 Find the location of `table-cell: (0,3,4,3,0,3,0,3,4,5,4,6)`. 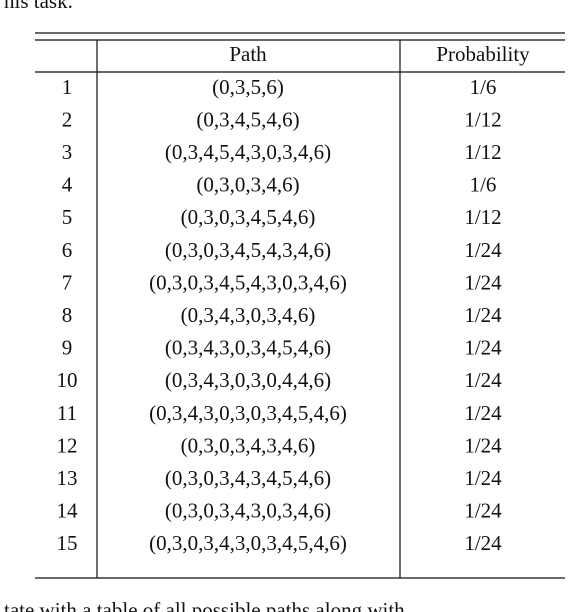

table-cell: (0,3,4,3,0,3,0,3,4,5,4,6) is located at coordinates (248, 413).